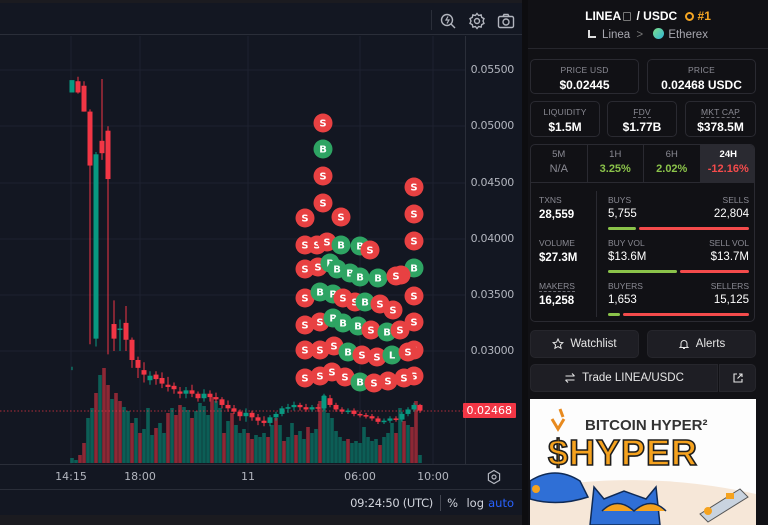 This screenshot has width=768, height=525. Describe the element at coordinates (727, 163) in the screenshot. I see `timeframe-tab-24h: 24H -12.16%` at that location.